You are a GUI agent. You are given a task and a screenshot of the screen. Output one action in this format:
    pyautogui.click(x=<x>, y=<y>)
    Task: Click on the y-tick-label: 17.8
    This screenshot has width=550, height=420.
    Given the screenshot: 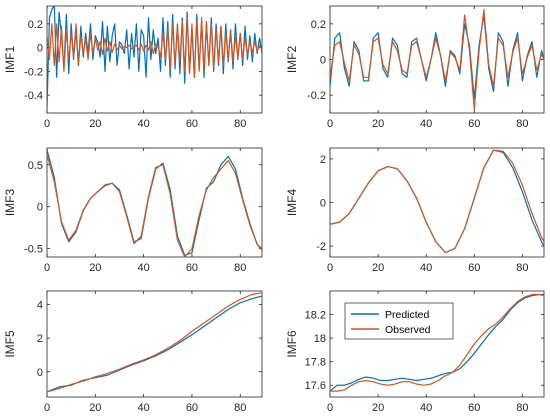 What is the action you would take?
    pyautogui.click(x=315, y=363)
    